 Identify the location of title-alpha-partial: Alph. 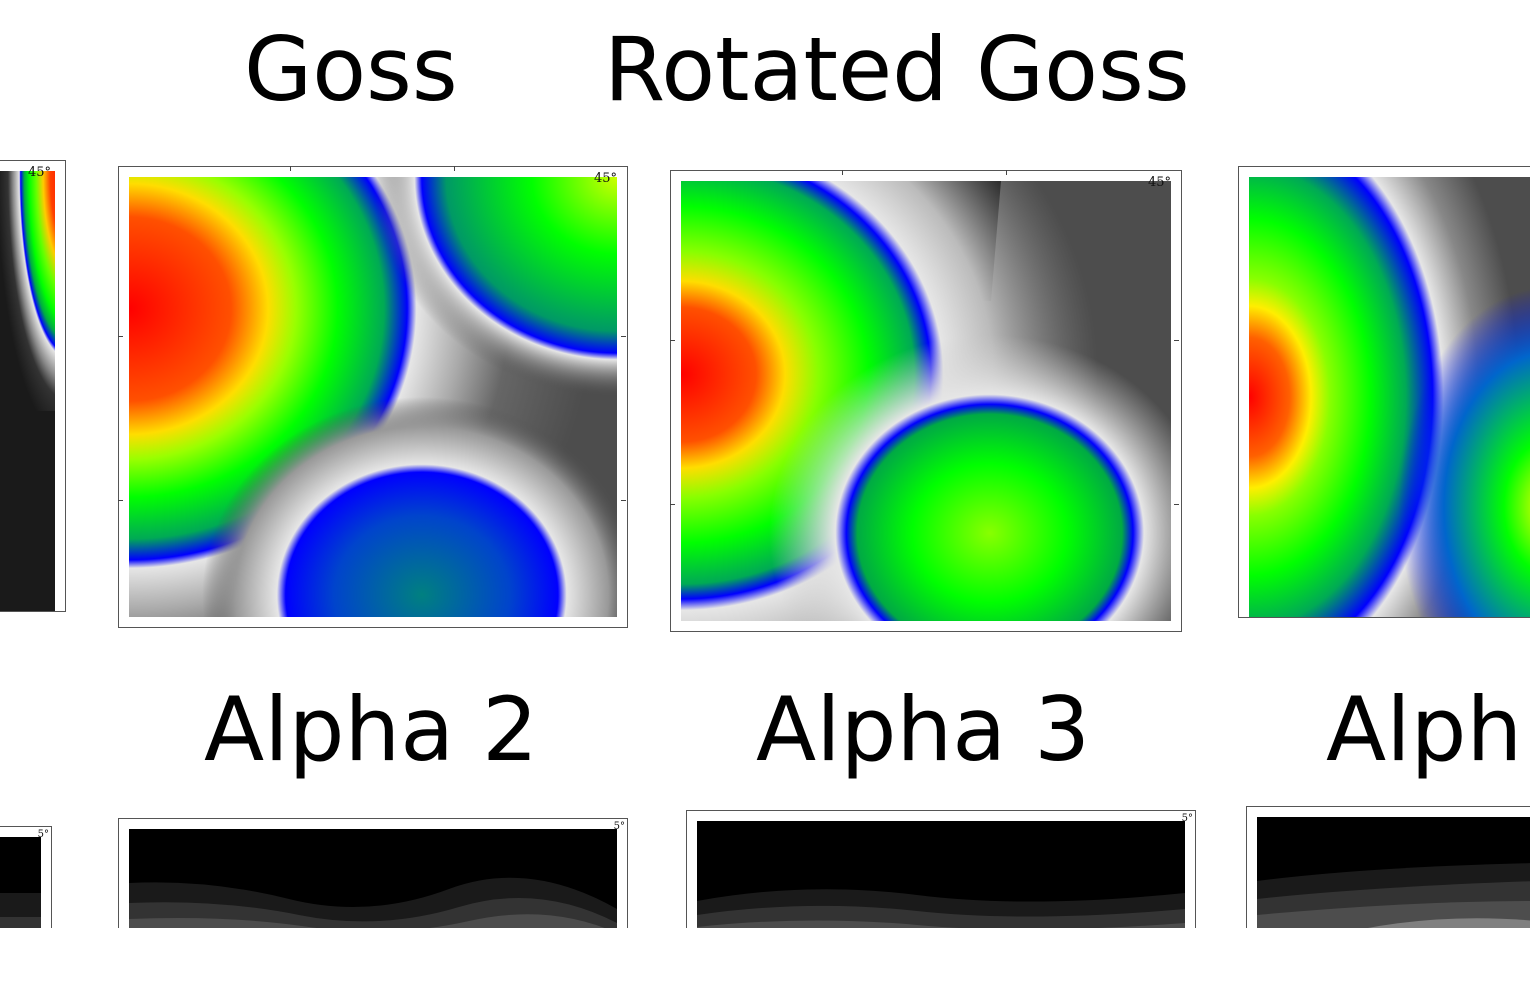
(1424, 729).